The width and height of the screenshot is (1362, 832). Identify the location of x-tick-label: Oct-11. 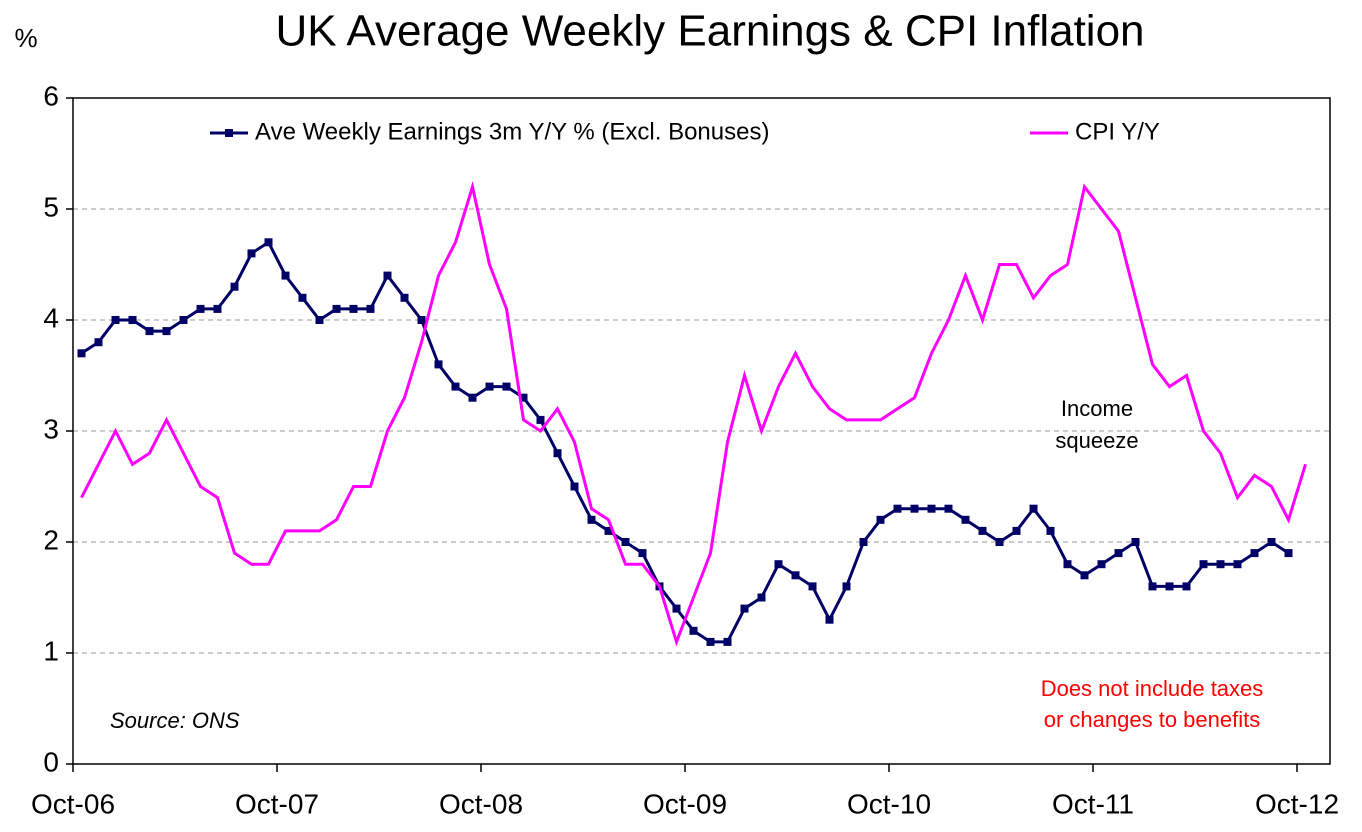
(1093, 803).